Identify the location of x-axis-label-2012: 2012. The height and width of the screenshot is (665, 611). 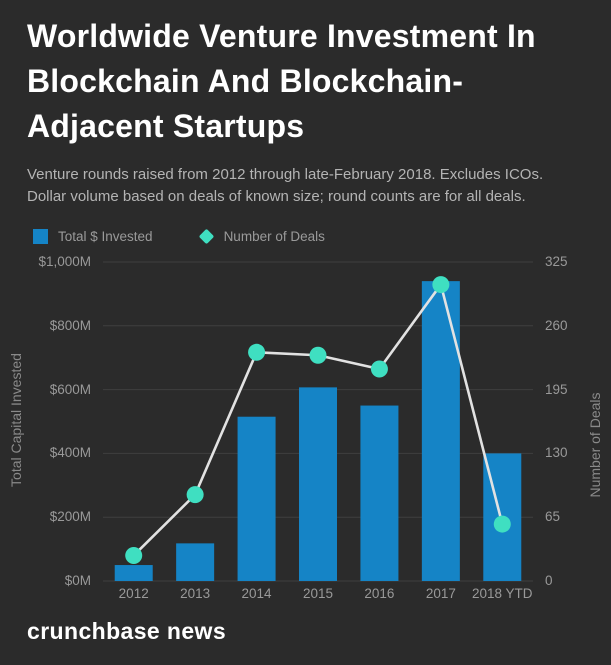
(133, 593).